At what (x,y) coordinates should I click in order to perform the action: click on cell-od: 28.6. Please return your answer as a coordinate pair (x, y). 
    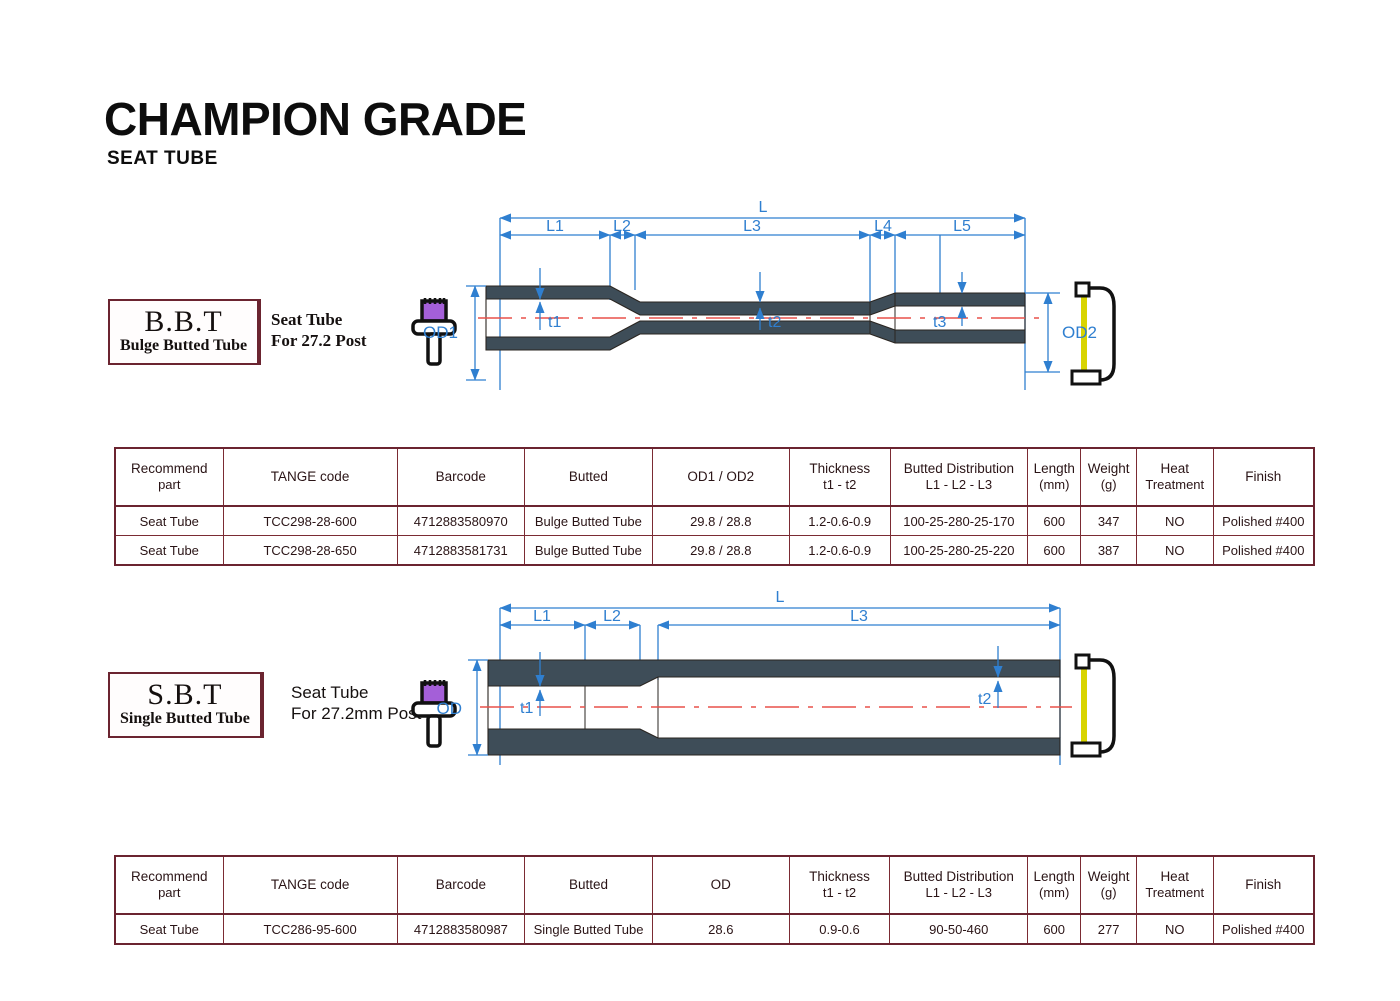
    Looking at the image, I should click on (720, 929).